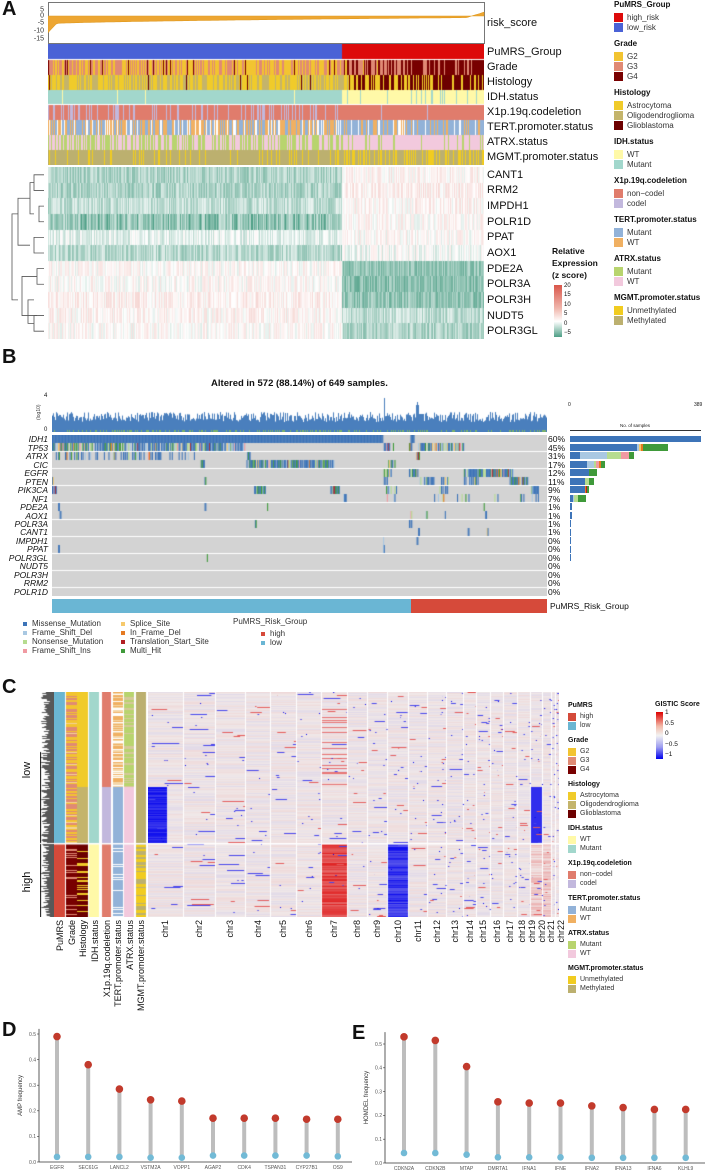  I want to click on x-tick-label: IFNE, so click(561, 1169).